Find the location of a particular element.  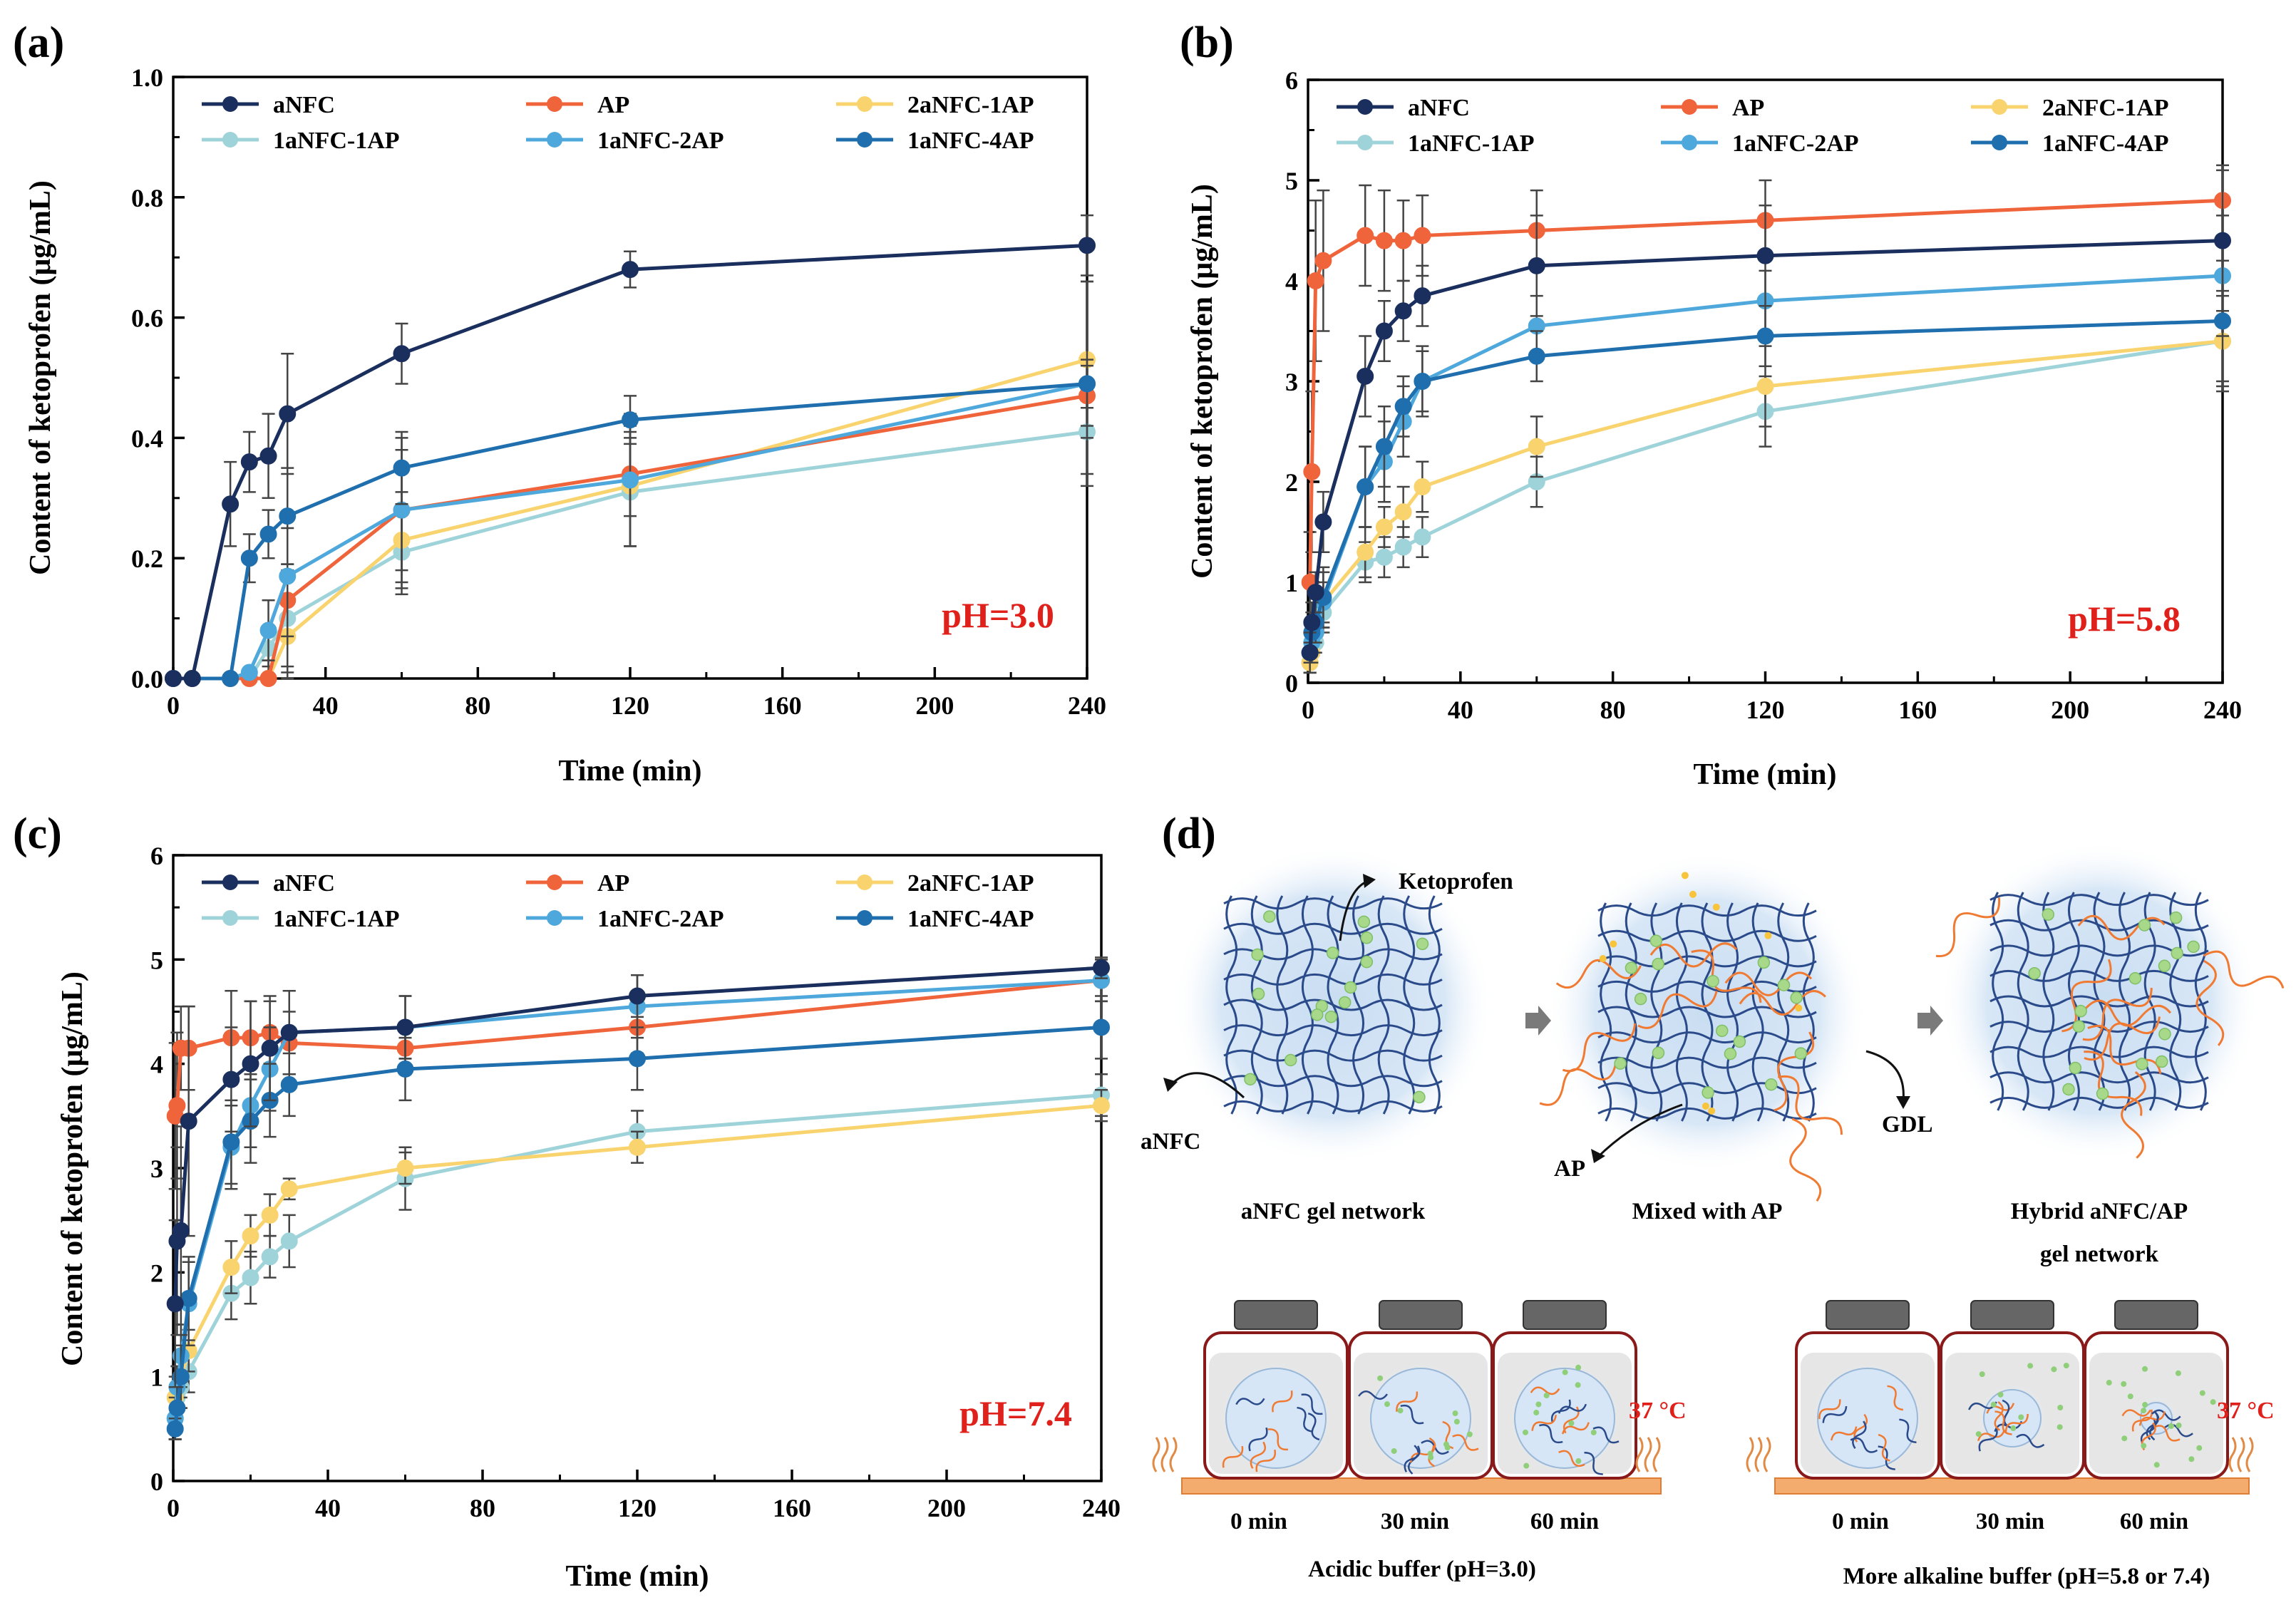

time-label-0min-acidic: 0 min is located at coordinates (1258, 1521).